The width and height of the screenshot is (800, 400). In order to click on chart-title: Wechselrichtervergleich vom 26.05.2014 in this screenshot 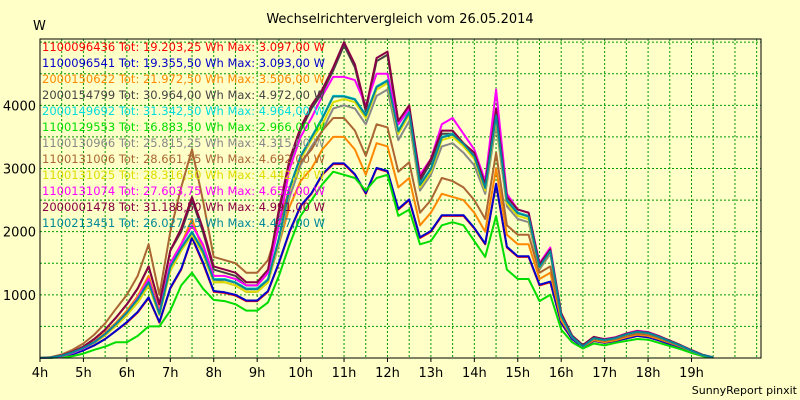, I will do `click(399, 19)`.